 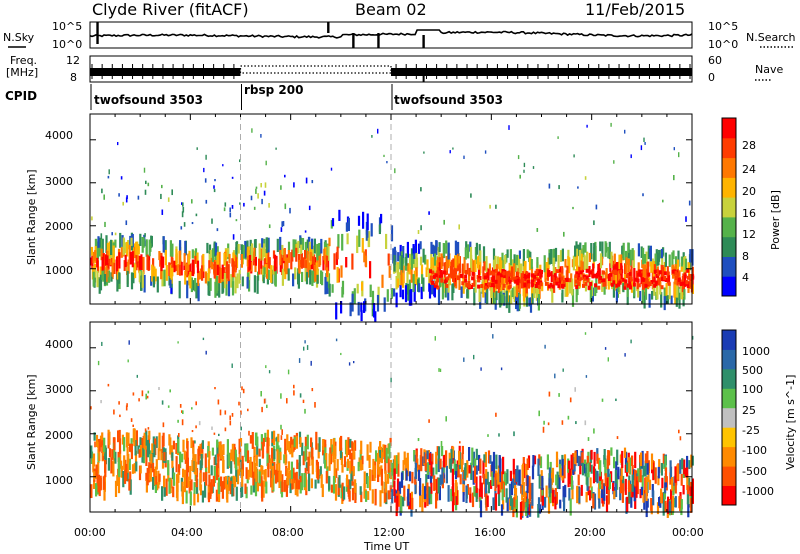 I want to click on beam-title: Beam 02, so click(x=391, y=9).